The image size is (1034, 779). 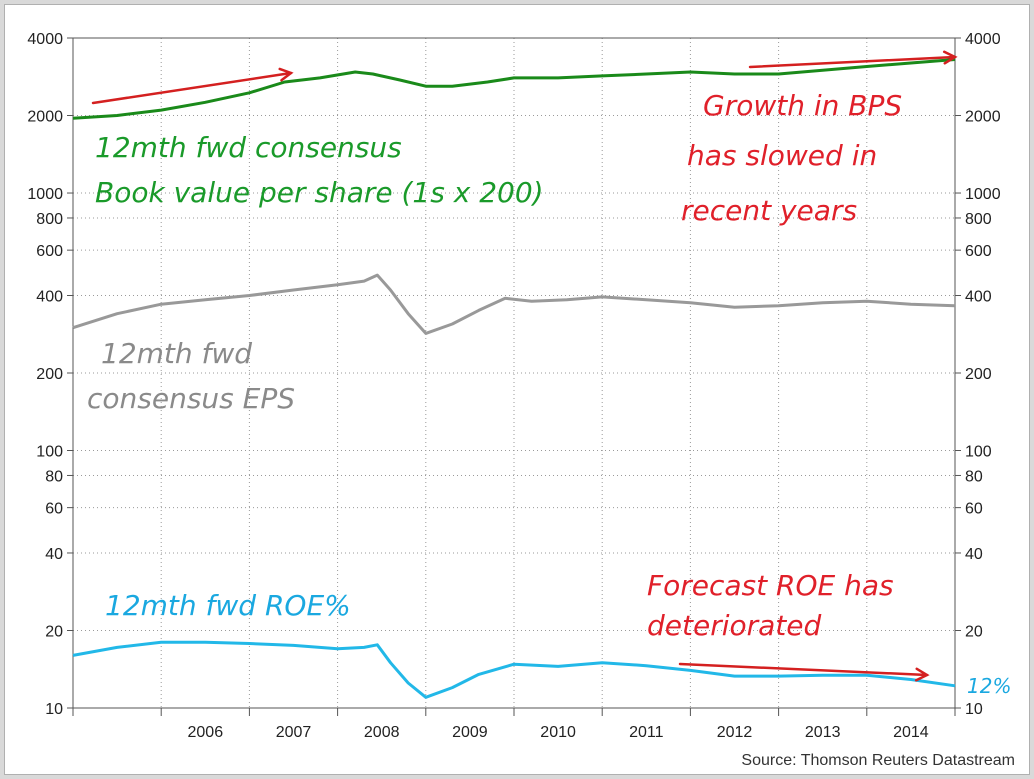 I want to click on y-tick-label-right: 40, so click(x=974, y=554).